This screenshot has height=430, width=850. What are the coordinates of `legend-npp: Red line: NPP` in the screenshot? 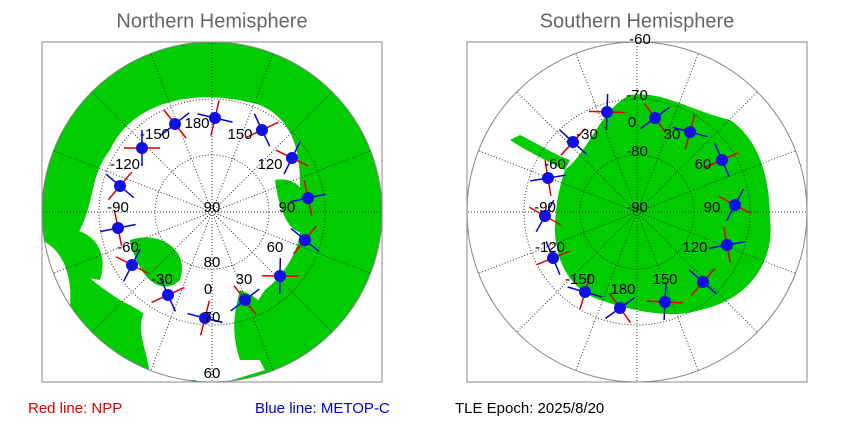 It's located at (75, 408).